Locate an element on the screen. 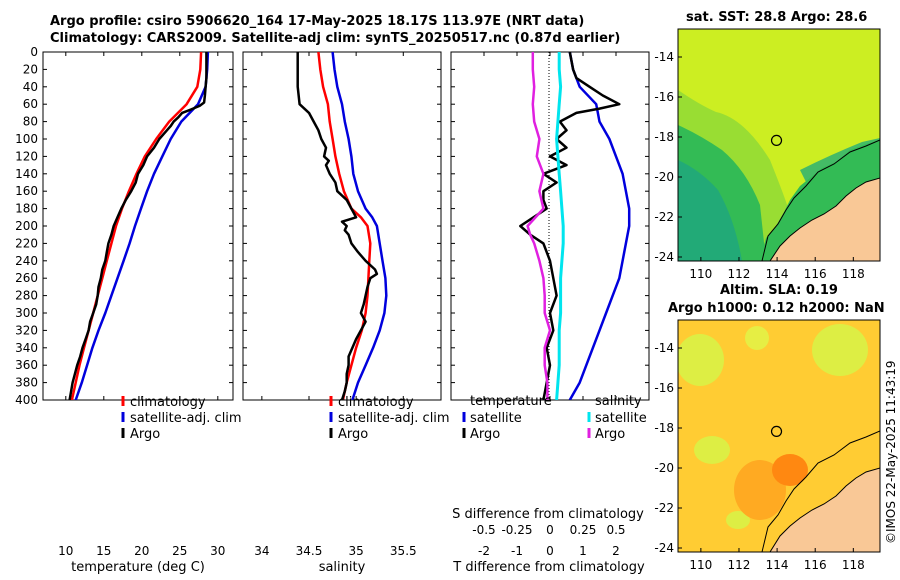 Image resolution: width=900 pixels, height=580 pixels. s-tick-label: 0.5 is located at coordinates (615, 530).